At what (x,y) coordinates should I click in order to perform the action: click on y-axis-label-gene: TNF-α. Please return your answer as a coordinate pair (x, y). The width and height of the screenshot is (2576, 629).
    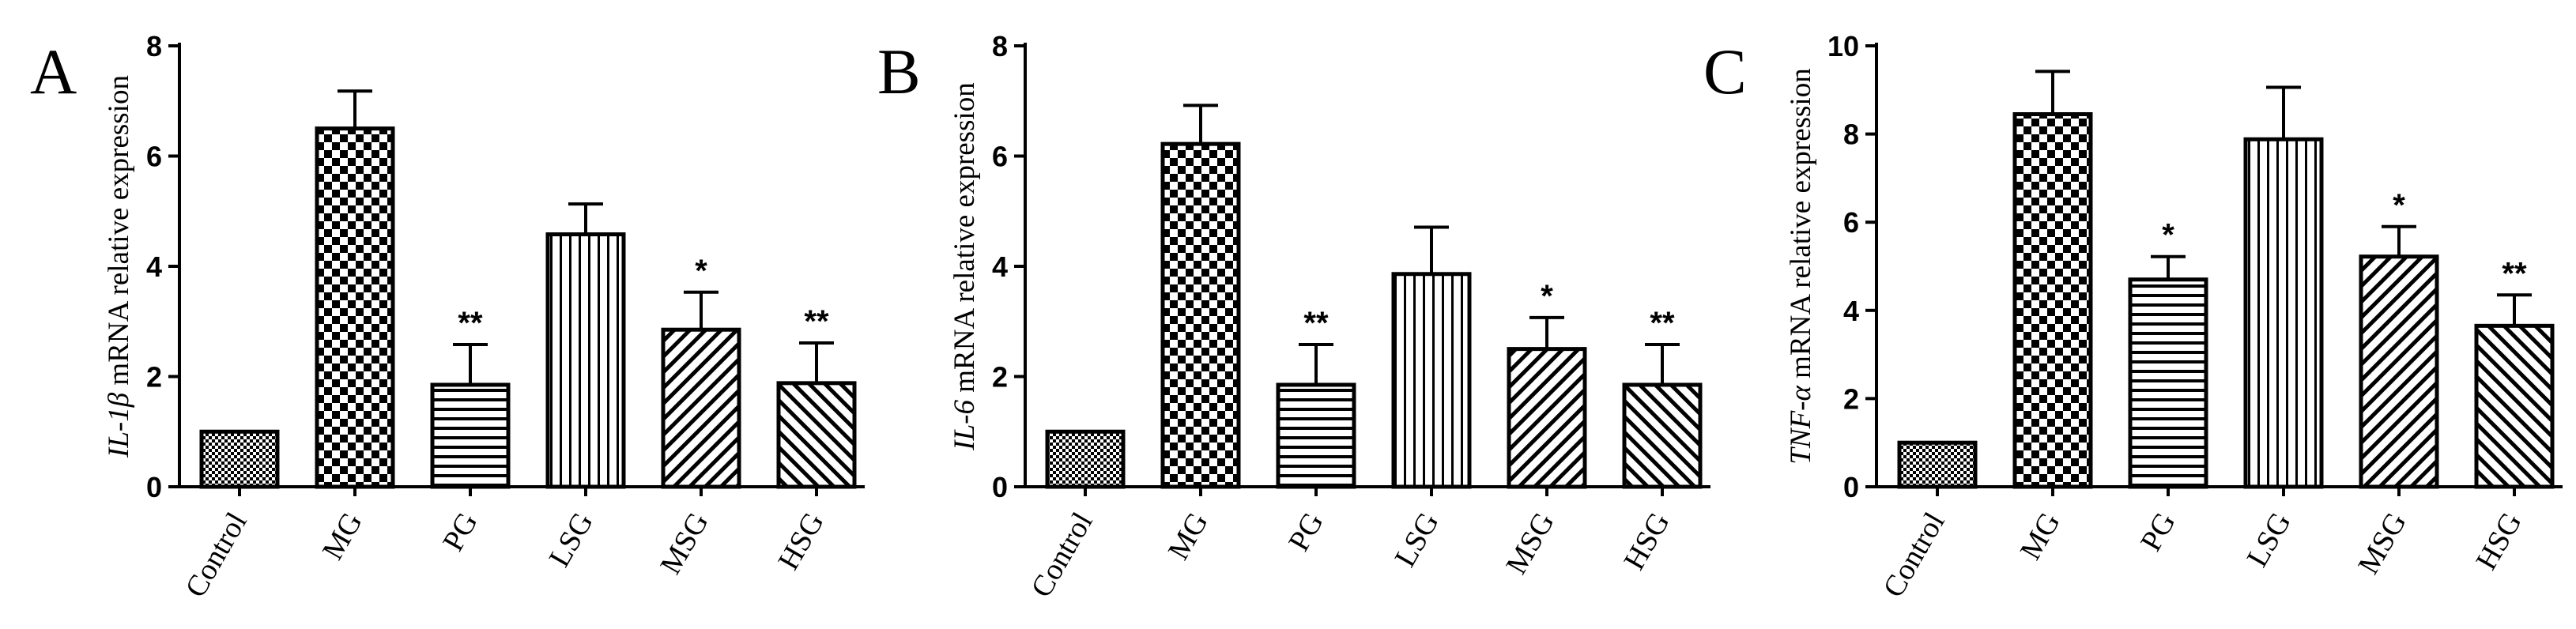
    Looking at the image, I should click on (1801, 425).